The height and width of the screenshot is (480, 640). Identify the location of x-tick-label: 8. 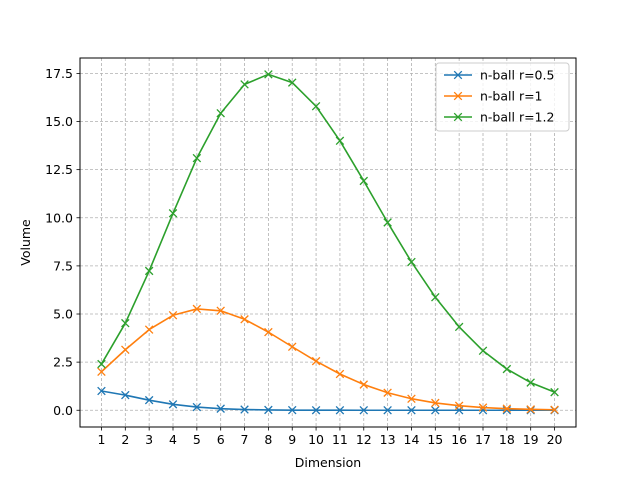
(268, 439).